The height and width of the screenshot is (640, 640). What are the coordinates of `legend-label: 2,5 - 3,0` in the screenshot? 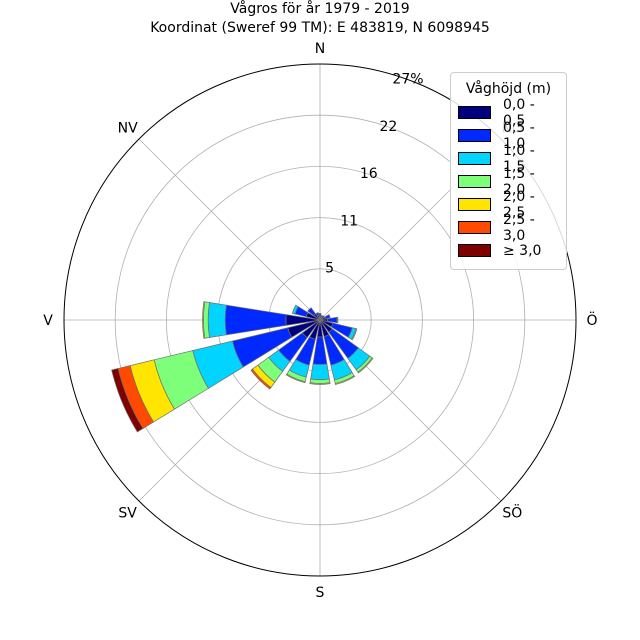 It's located at (519, 227).